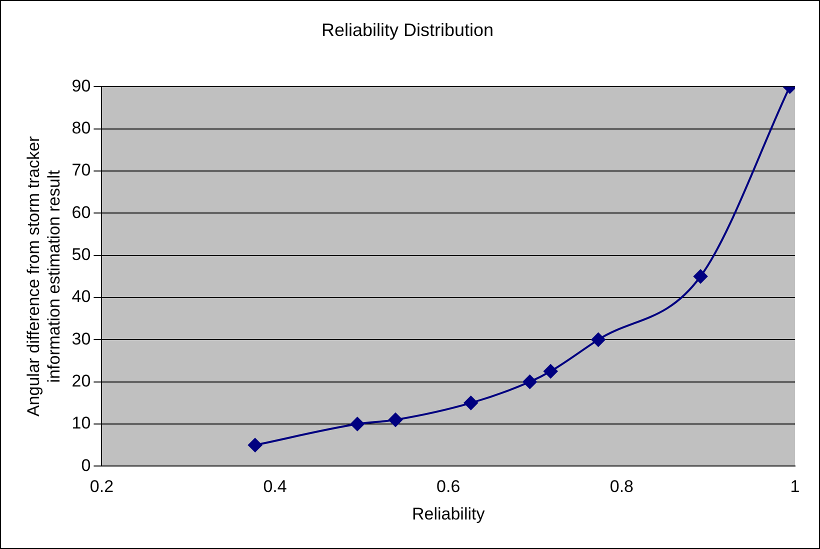 Image resolution: width=820 pixels, height=549 pixels. I want to click on y-tick-label: 50, so click(81, 254).